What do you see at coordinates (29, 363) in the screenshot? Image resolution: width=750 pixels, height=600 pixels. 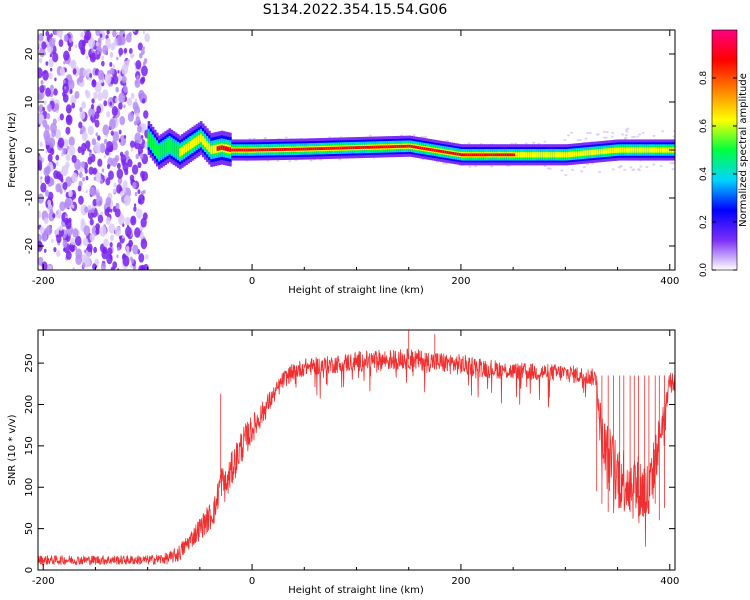 I see `snr-y-tick-label: 250` at bounding box center [29, 363].